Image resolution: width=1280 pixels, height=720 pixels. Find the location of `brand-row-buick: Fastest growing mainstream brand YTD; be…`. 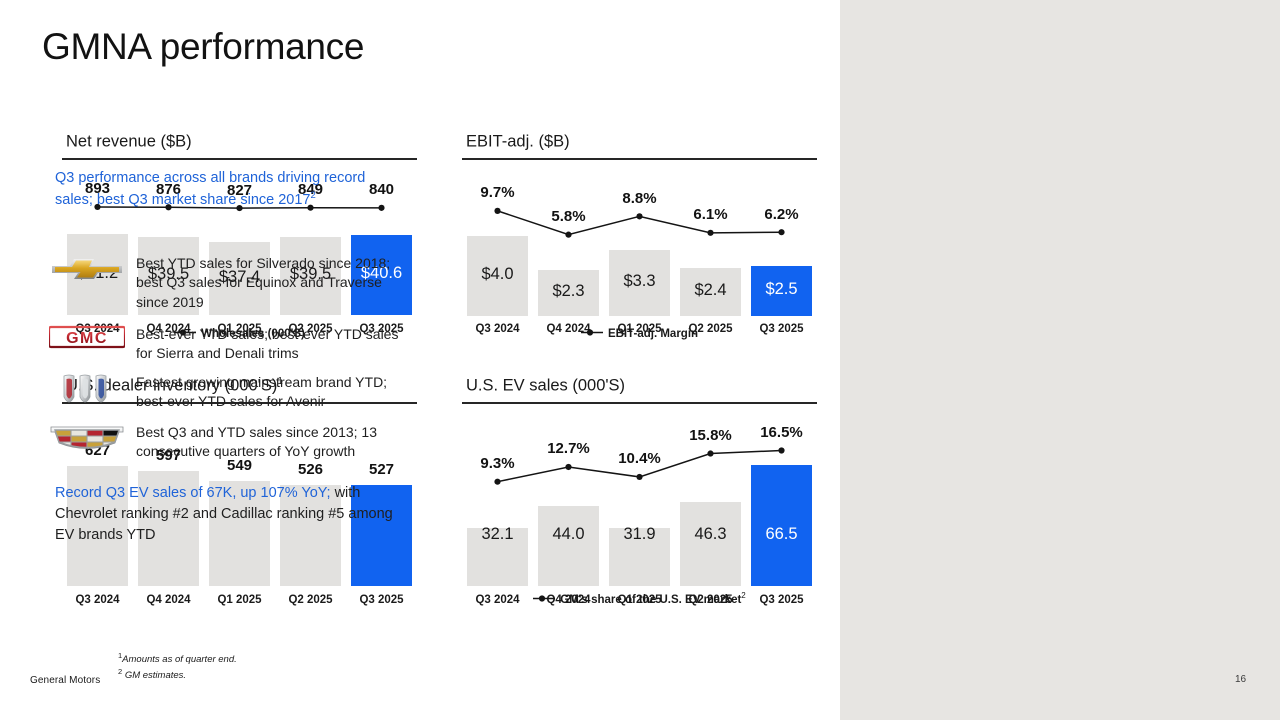

brand-row-buick: Fastest growing mainstream brand YTD; be… is located at coordinates (224, 393).